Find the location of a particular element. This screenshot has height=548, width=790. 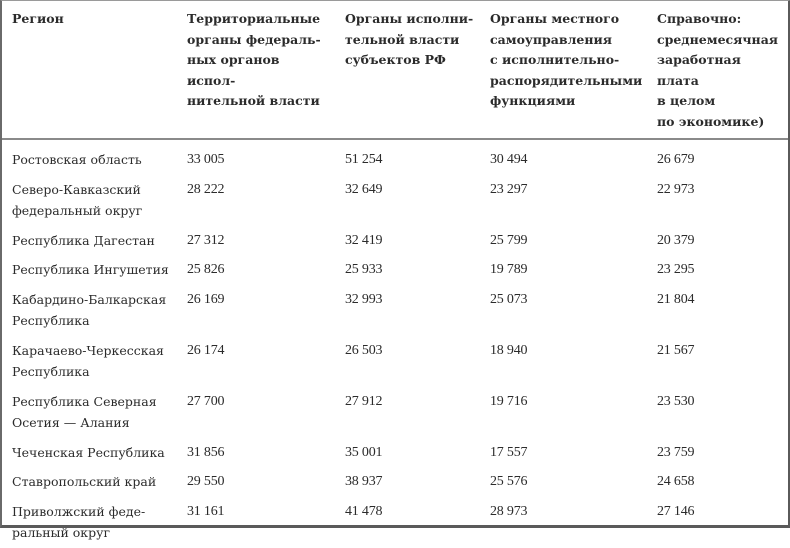

cell-subject-bodies: 32 419 is located at coordinates (364, 240).